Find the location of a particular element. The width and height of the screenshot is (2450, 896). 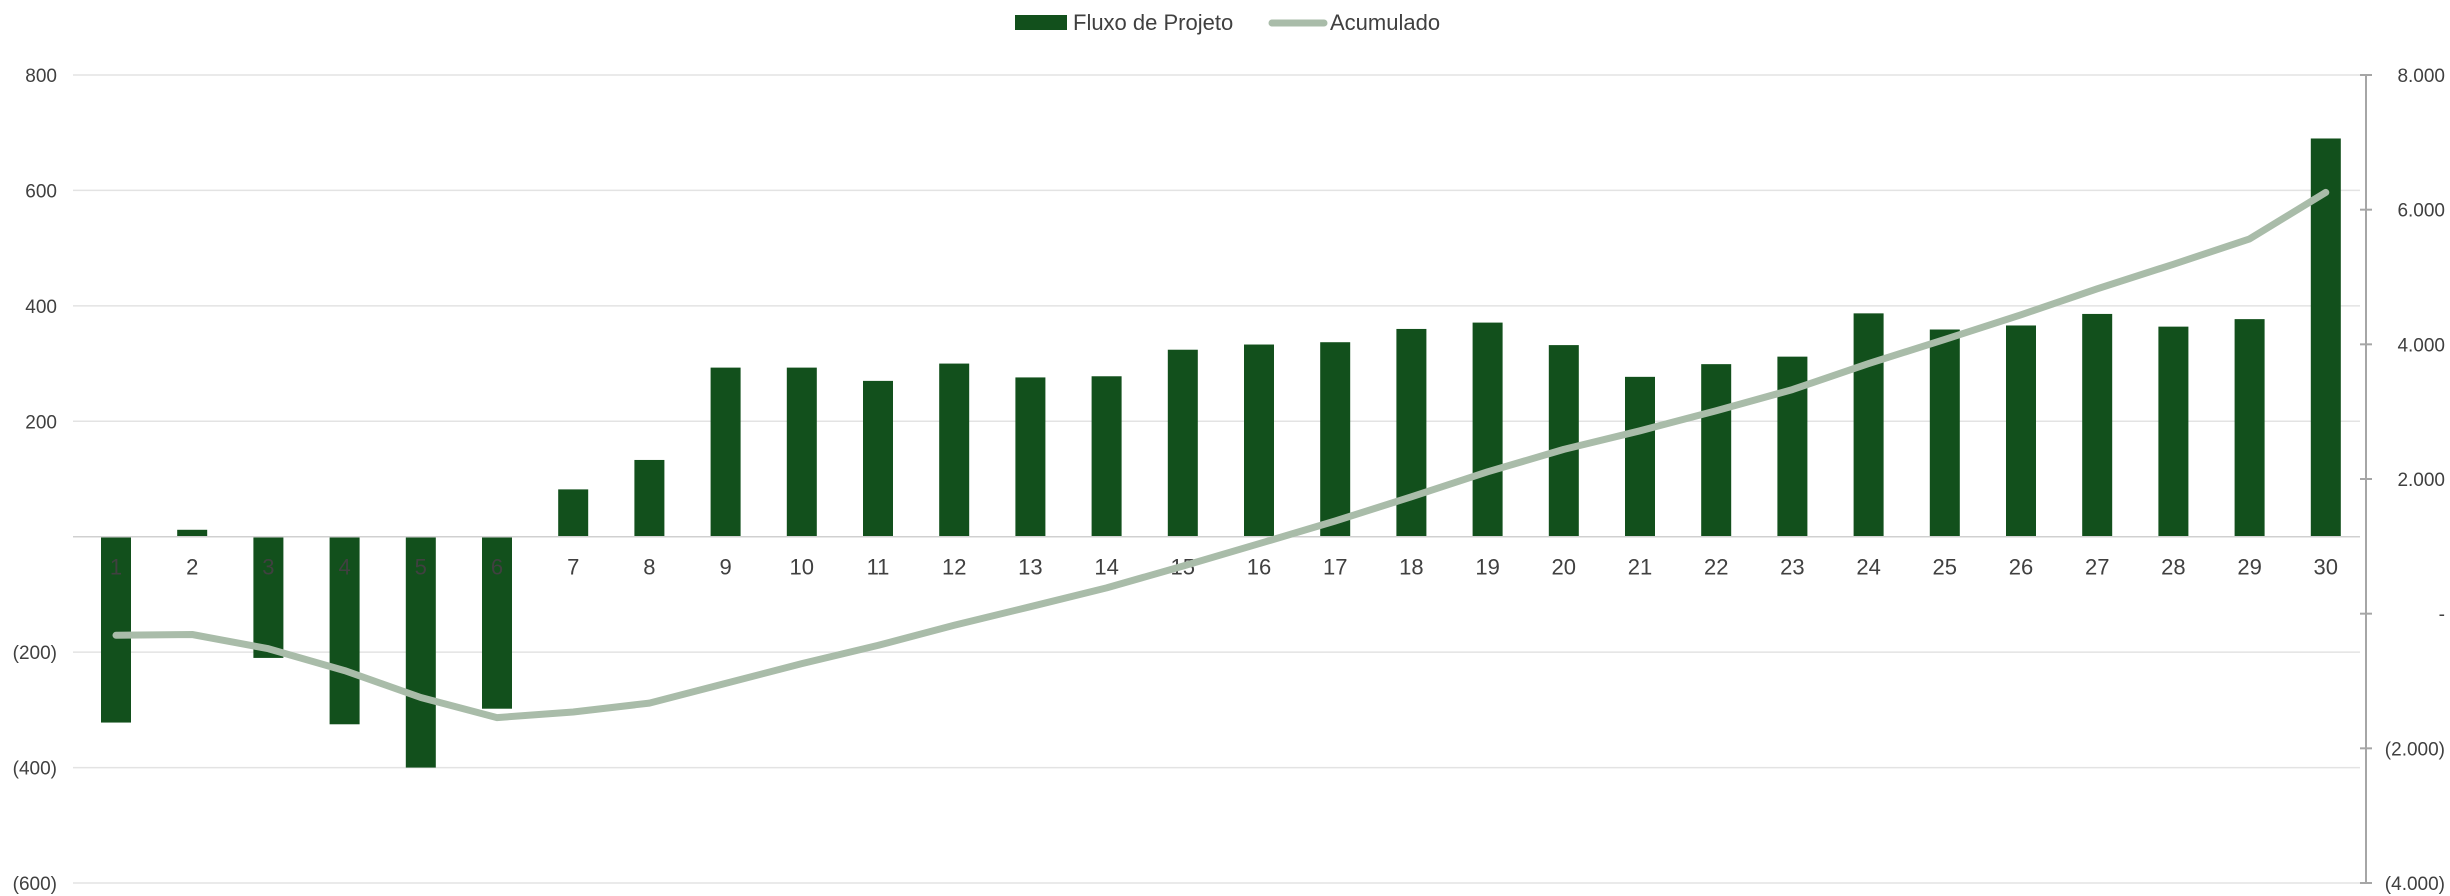

category-label-29: 29 is located at coordinates (2249, 567).